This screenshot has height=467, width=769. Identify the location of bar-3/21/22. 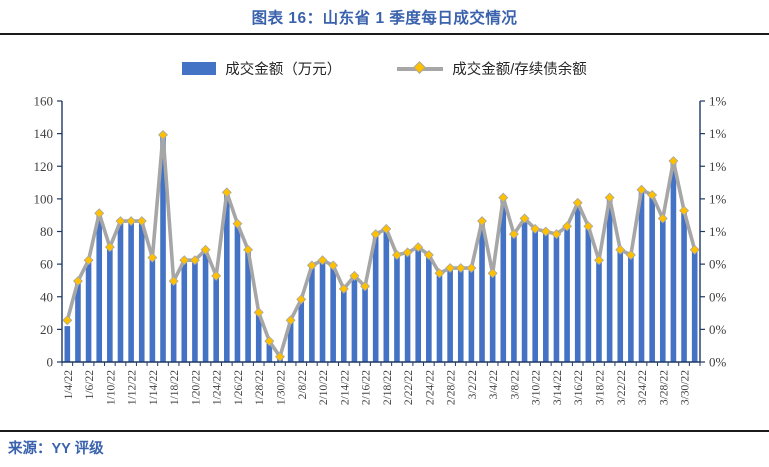
(609, 279).